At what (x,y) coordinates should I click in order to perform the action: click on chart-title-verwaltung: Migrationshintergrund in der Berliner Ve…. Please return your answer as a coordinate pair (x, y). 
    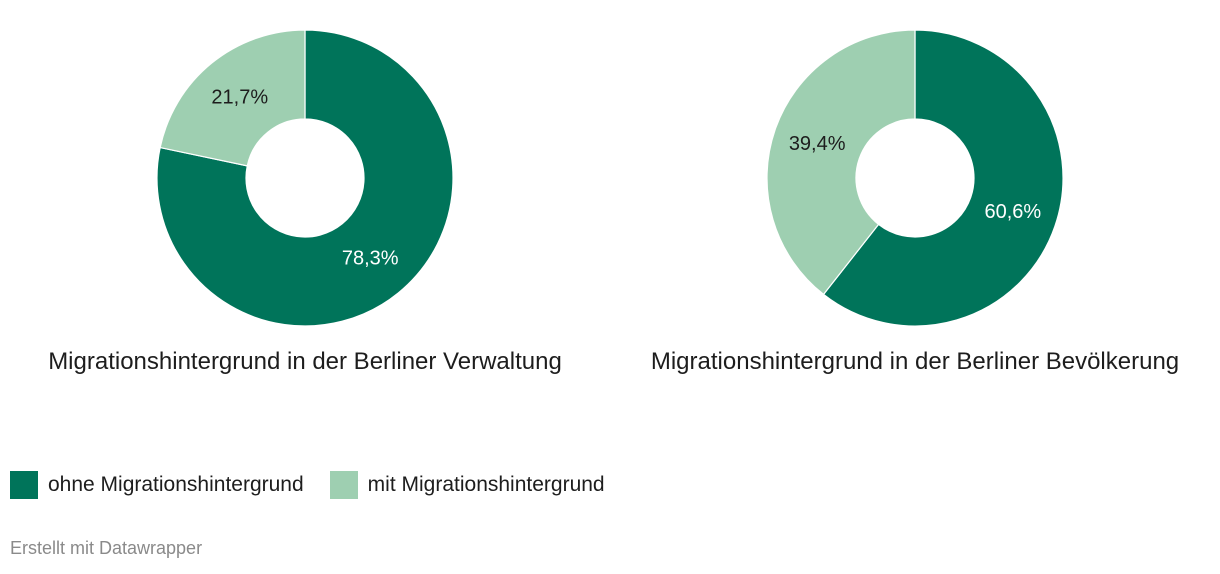
    Looking at the image, I should click on (305, 361).